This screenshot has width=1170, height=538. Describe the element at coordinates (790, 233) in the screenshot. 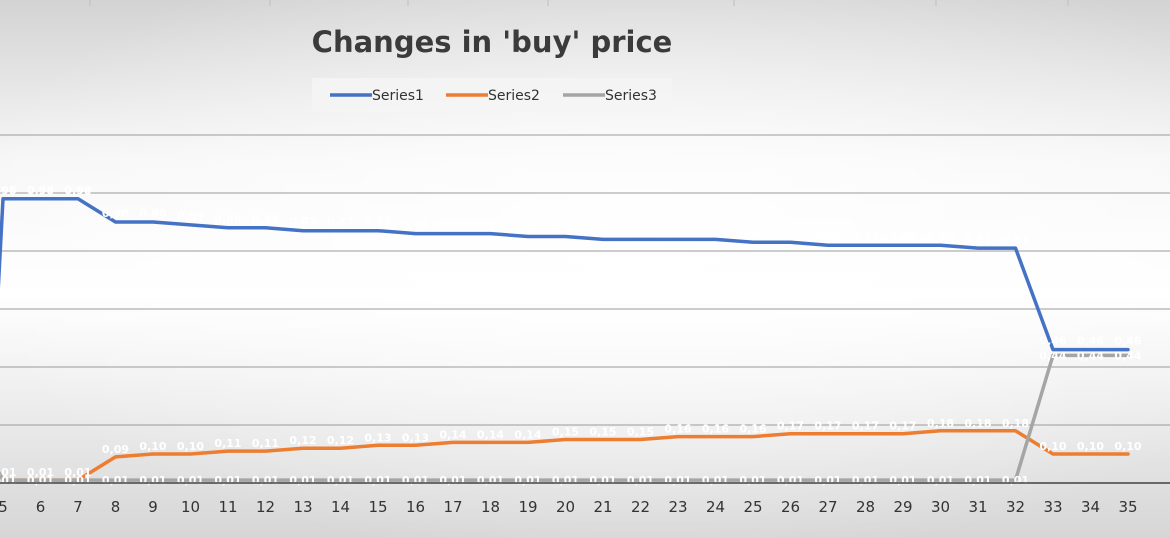

I see `data-label-series1: 0,83` at that location.